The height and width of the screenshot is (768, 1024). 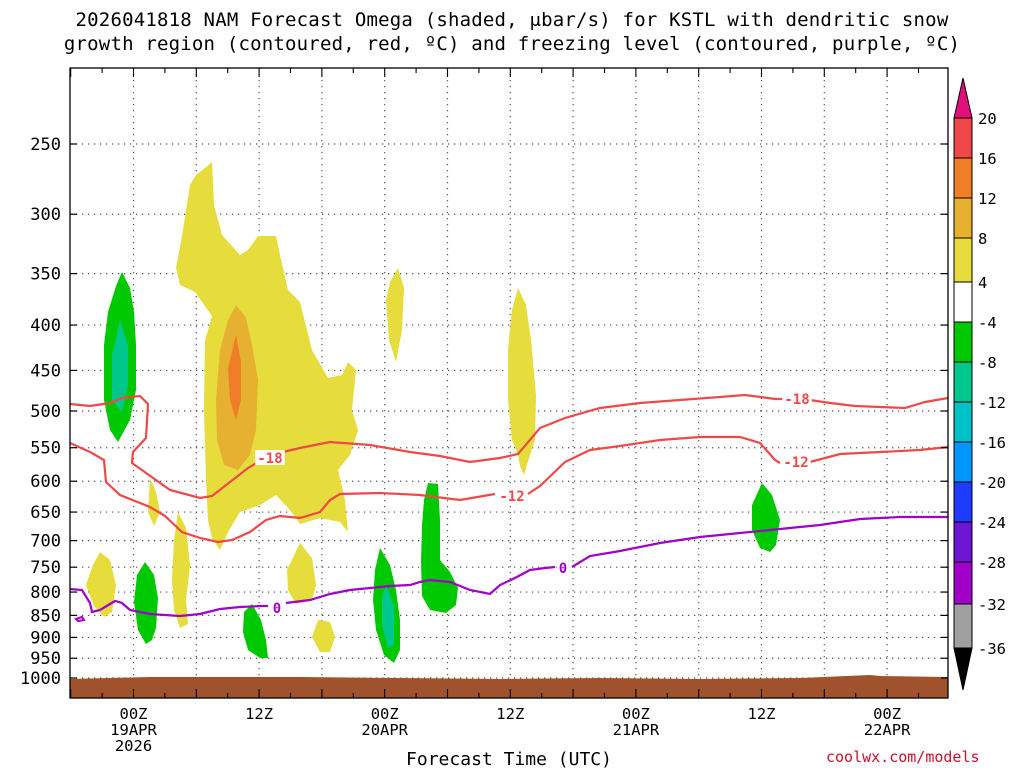 I want to click on colorbar-label: -24, so click(x=992, y=523).